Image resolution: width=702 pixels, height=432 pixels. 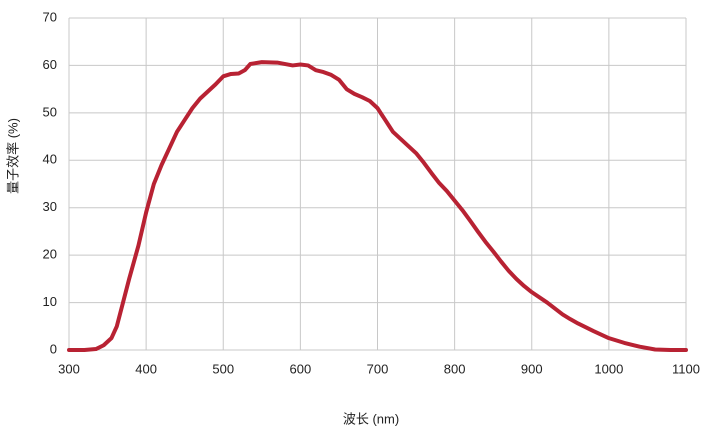 What do you see at coordinates (50, 16) in the screenshot?
I see `y-tick-label: 70` at bounding box center [50, 16].